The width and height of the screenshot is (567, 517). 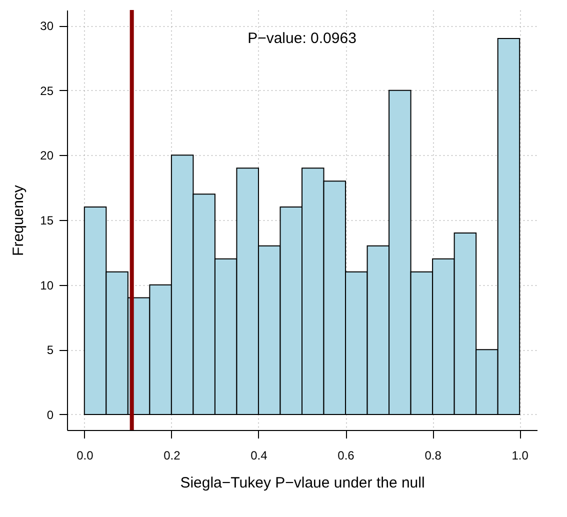 I want to click on y-tick-label: 10, so click(x=47, y=285).